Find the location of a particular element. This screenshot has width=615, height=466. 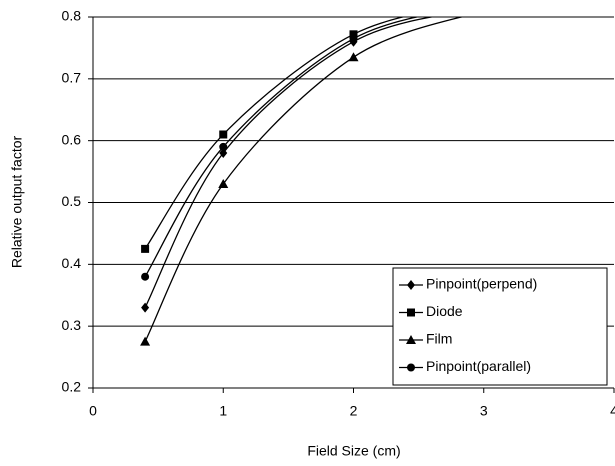

x-axis-title: Field Size (cm) is located at coordinates (353, 451).